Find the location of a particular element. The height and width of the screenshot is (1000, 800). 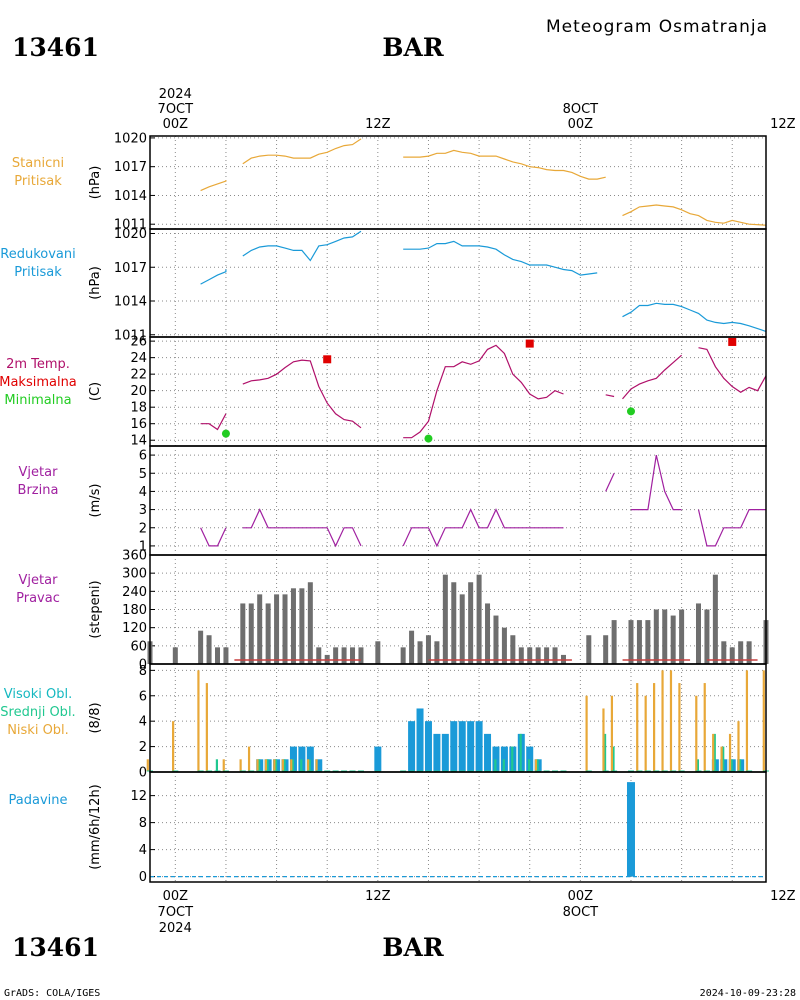

y-tick-label: 3 is located at coordinates (143, 510).